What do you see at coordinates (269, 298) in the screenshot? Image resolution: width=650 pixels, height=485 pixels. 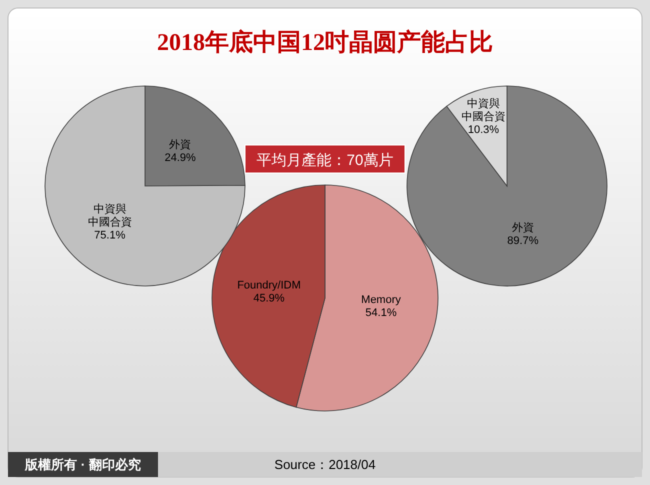 I see `data-label: 45.9%` at bounding box center [269, 298].